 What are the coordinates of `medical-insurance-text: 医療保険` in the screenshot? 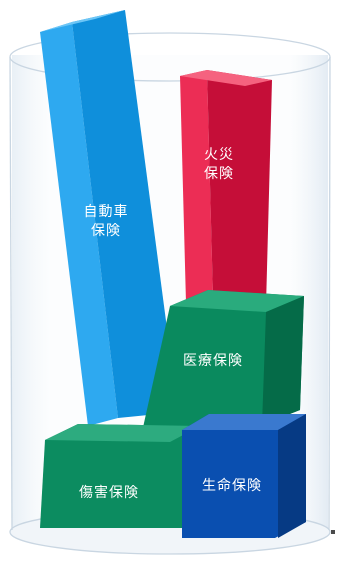 It's located at (213, 361).